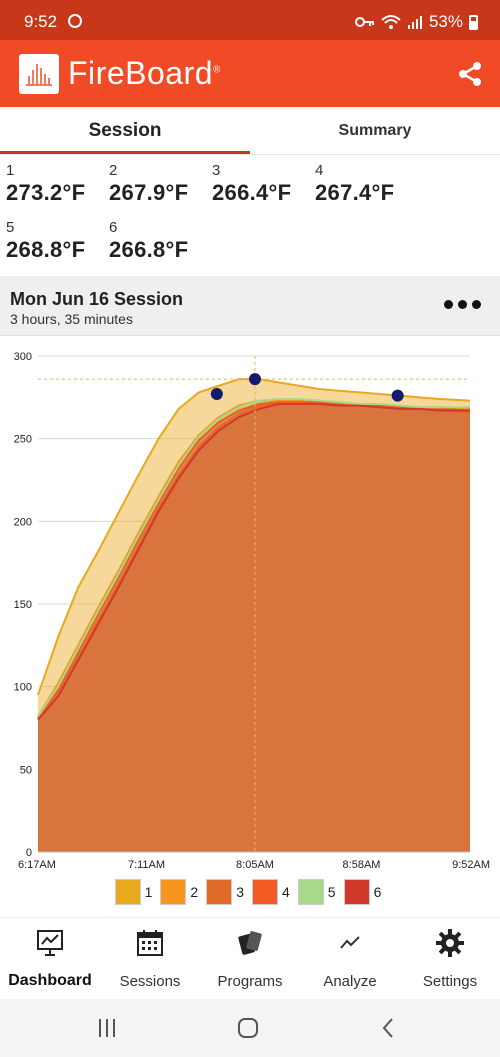 This screenshot has height=1057, width=500. What do you see at coordinates (50, 959) in the screenshot?
I see `nav-dashboard: Dashboard` at bounding box center [50, 959].